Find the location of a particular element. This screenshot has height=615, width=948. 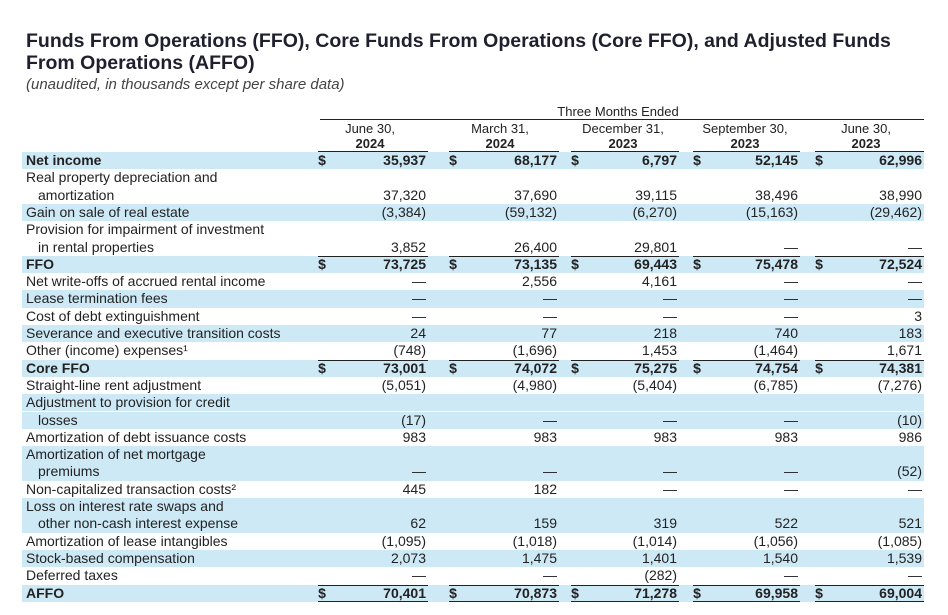

column-header: June 30, 2024 is located at coordinates (370, 136).